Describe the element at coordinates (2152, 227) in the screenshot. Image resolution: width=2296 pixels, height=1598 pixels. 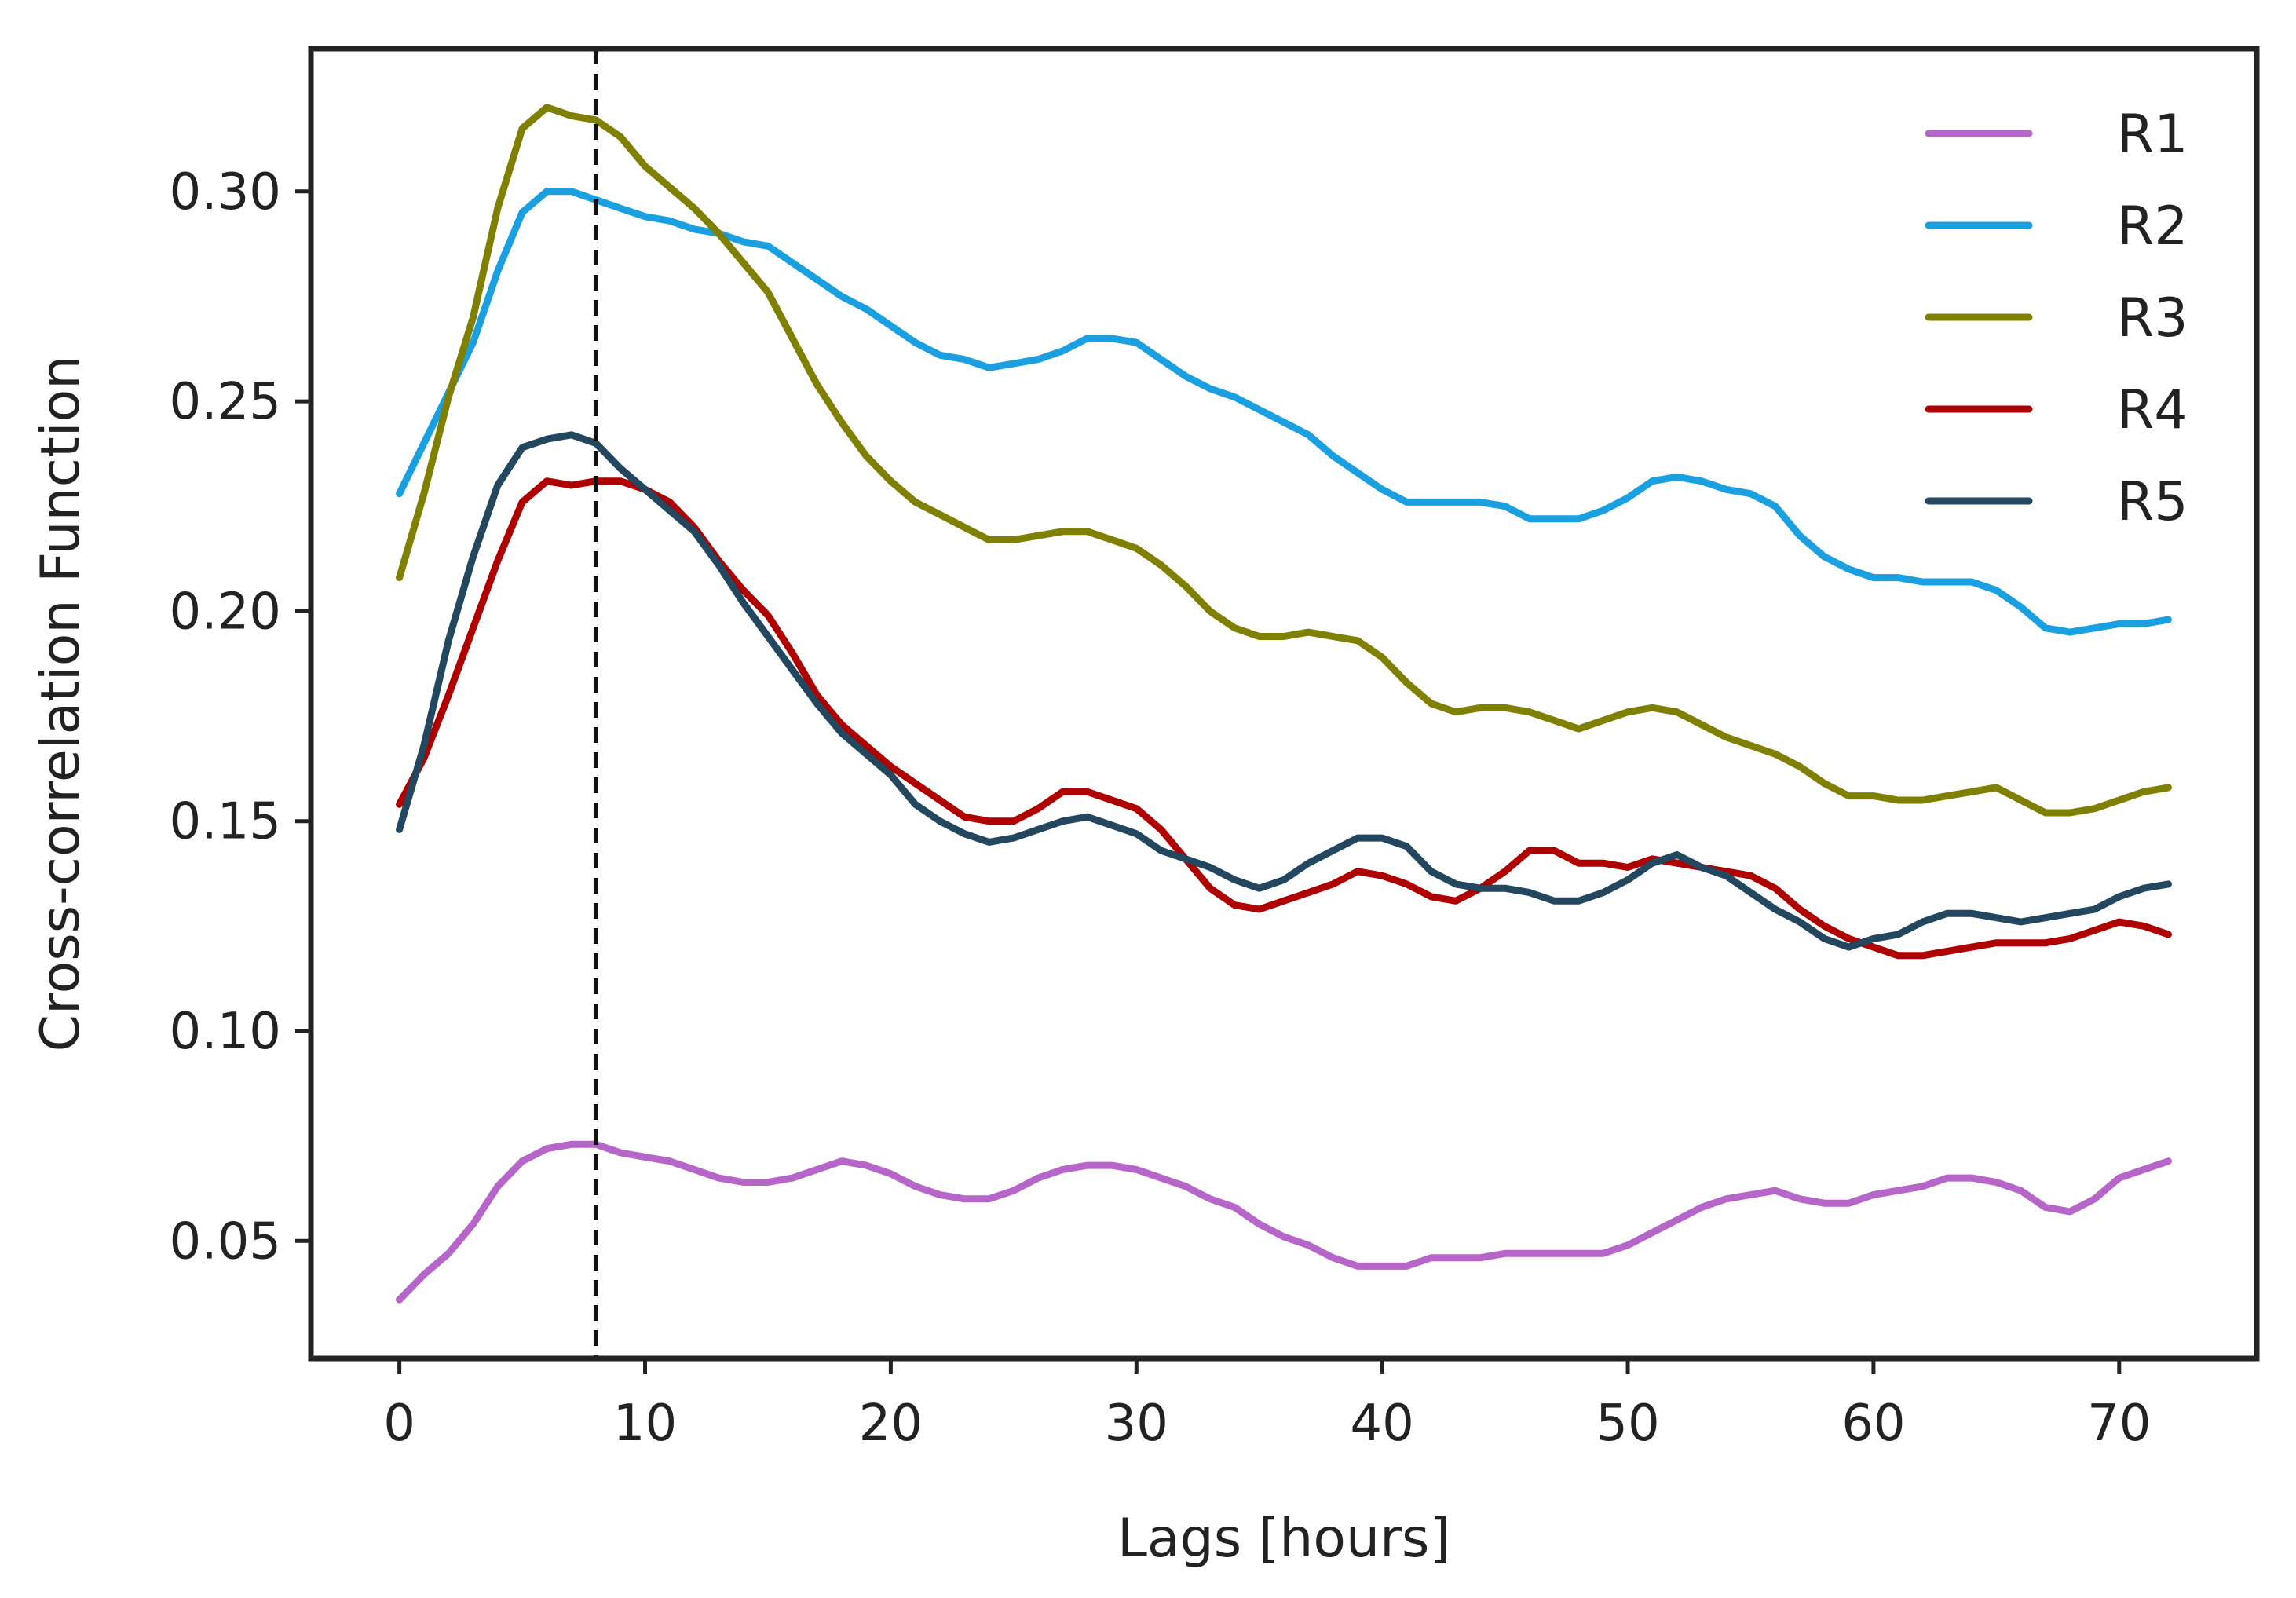
I see `legend-label-r2: R2` at that location.